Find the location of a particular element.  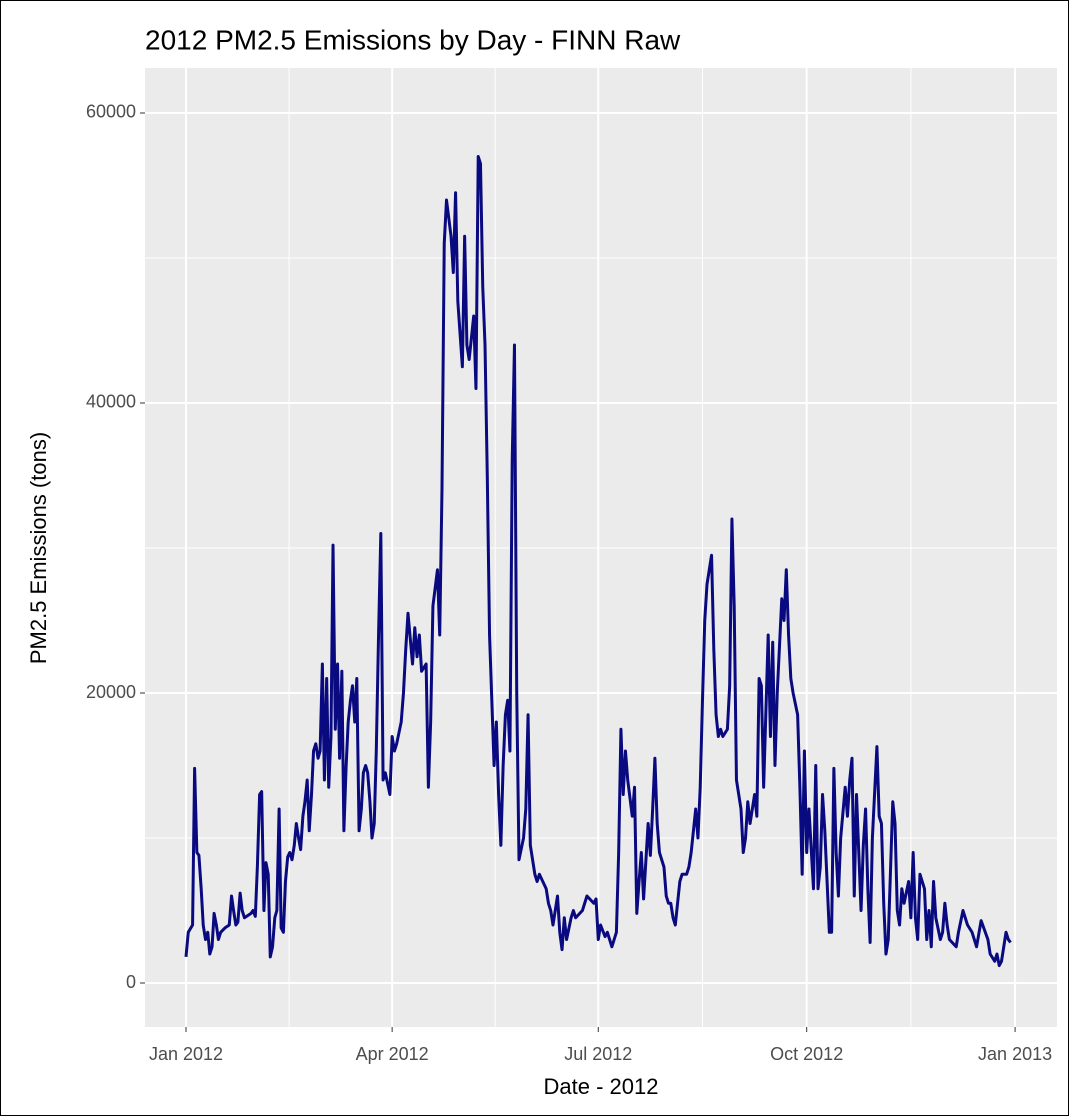

x-tick-label: Apr 2012 is located at coordinates (392, 1054).